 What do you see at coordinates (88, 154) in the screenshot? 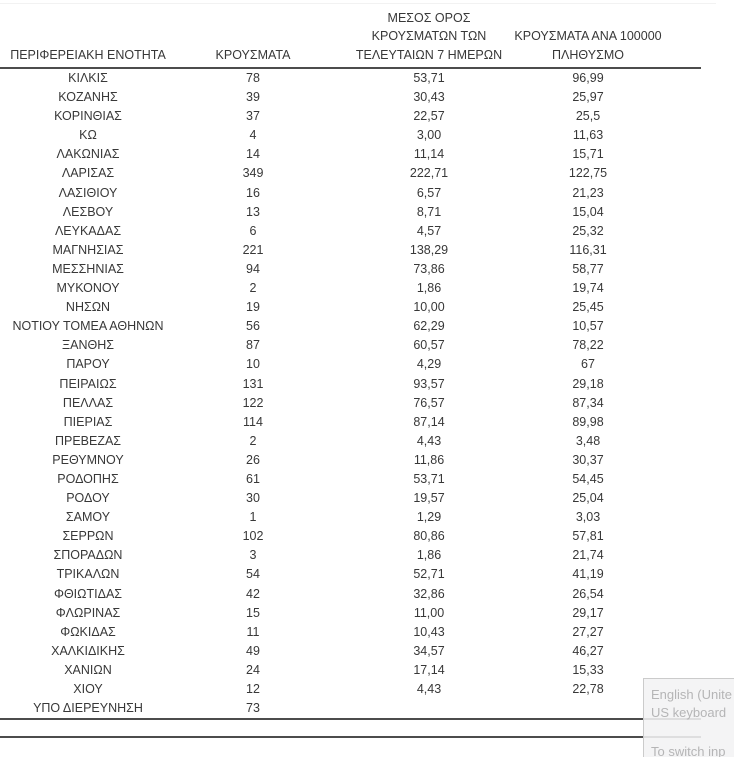
I see `cell-region: ΛΑΚΩΝΙΑΣ` at bounding box center [88, 154].